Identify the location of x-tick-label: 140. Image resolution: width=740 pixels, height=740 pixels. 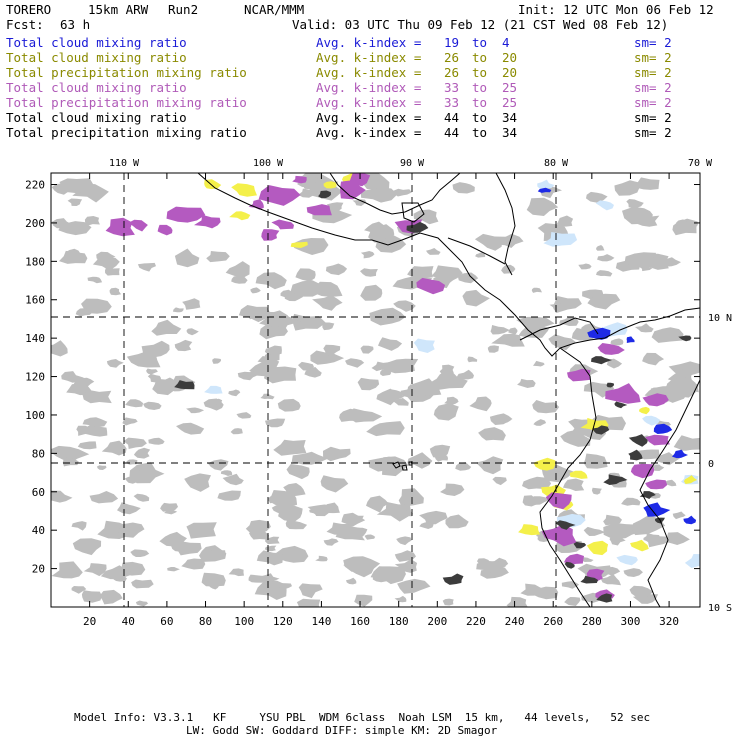
(321, 621).